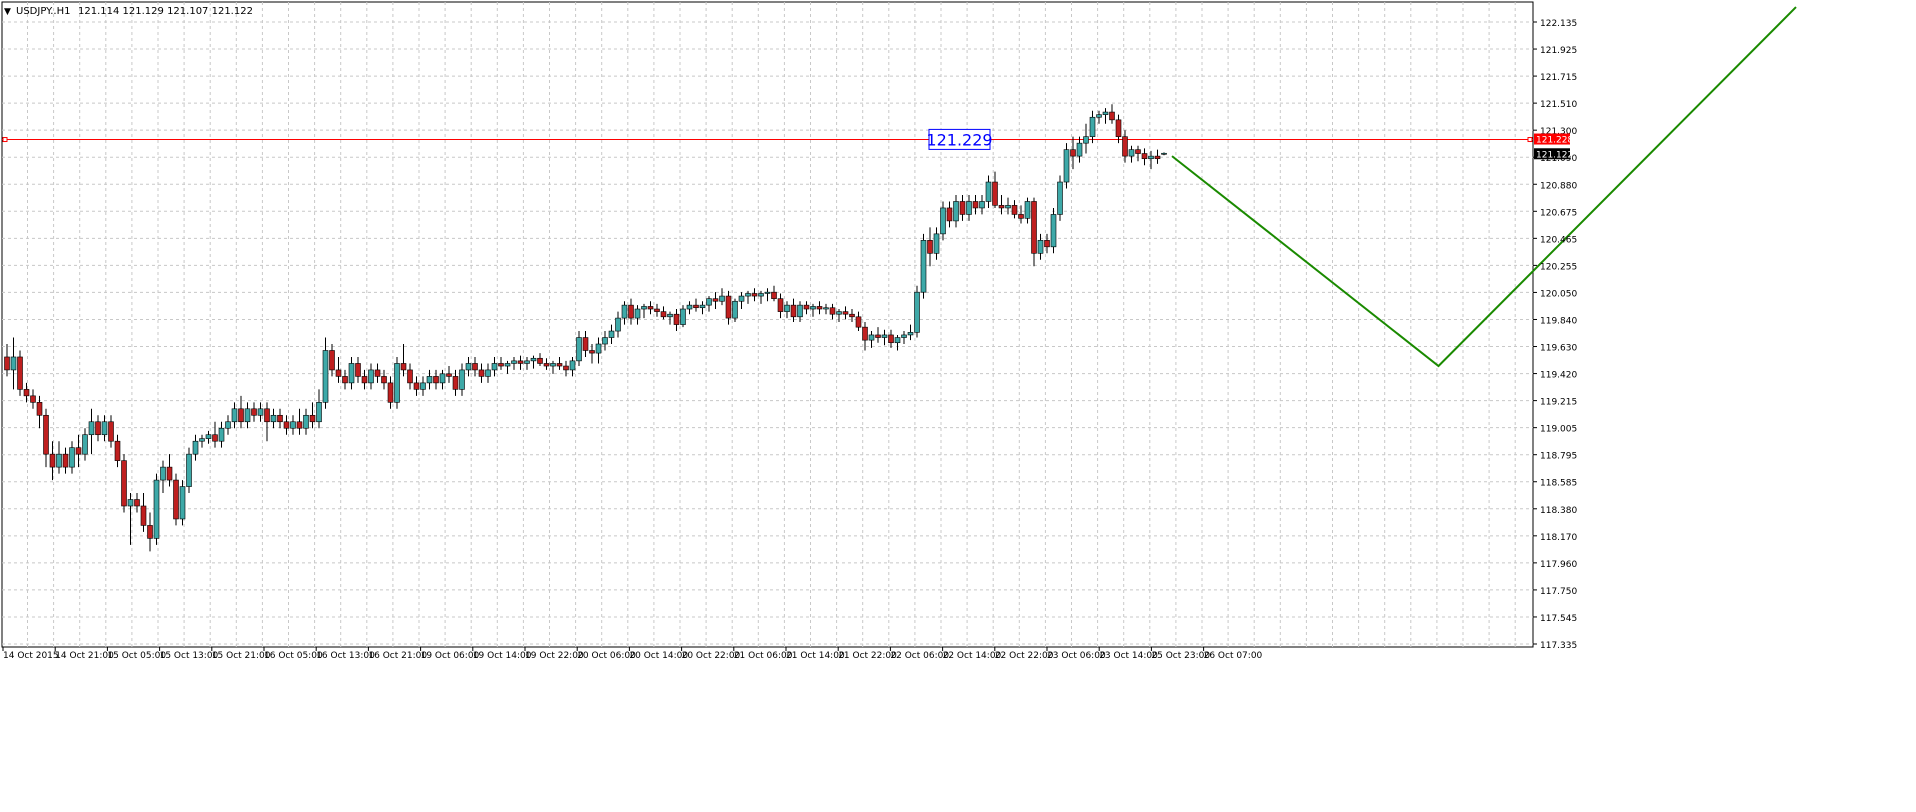  I want to click on line-handle-right, so click(1530, 140).